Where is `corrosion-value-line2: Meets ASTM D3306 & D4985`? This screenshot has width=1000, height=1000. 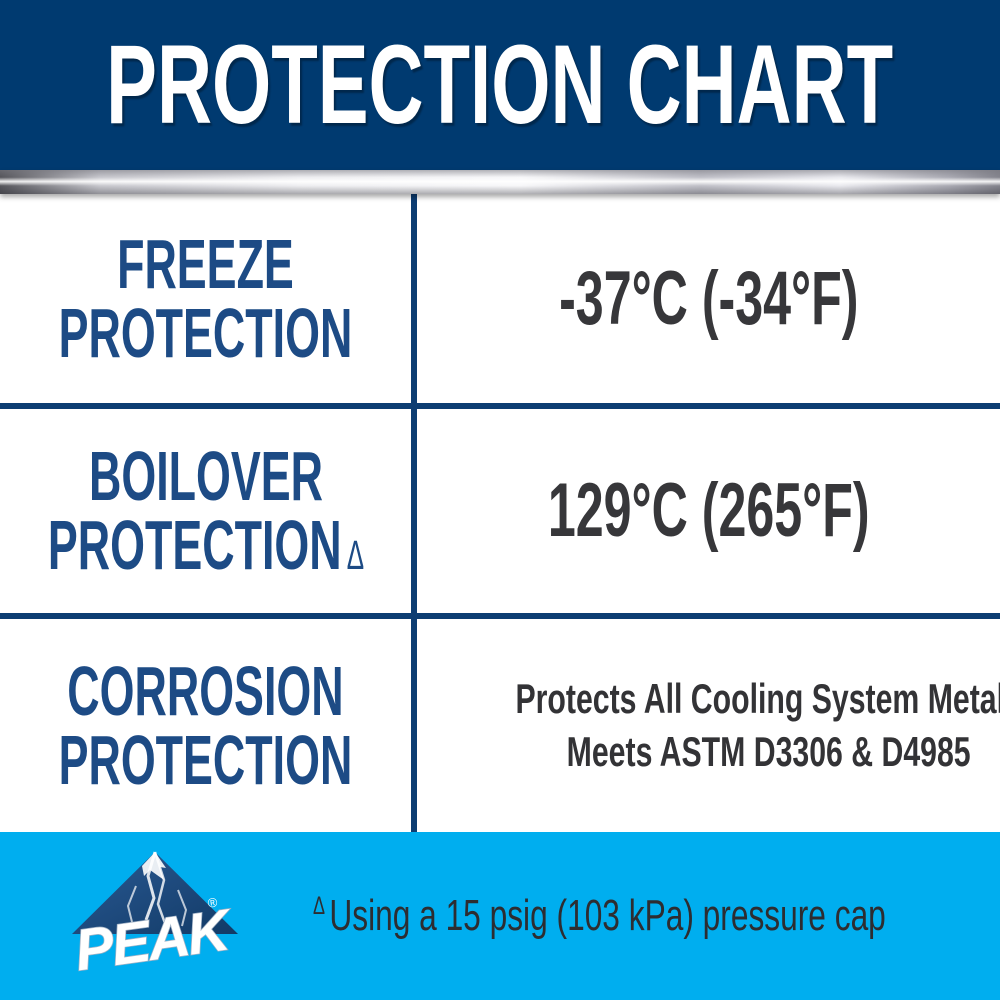 corrosion-value-line2: Meets ASTM D3306 & D4985 is located at coordinates (768, 751).